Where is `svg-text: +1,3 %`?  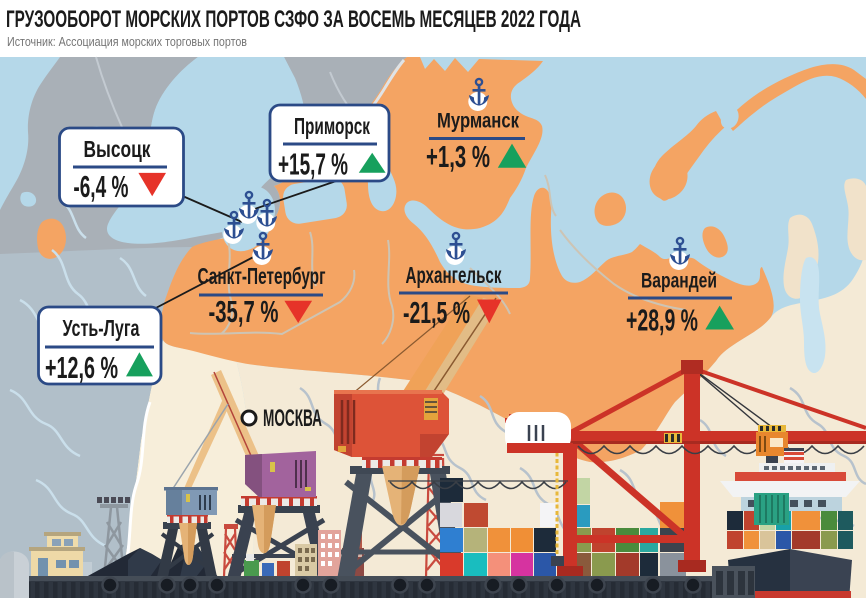
svg-text: +1,3 % is located at coordinates (458, 156).